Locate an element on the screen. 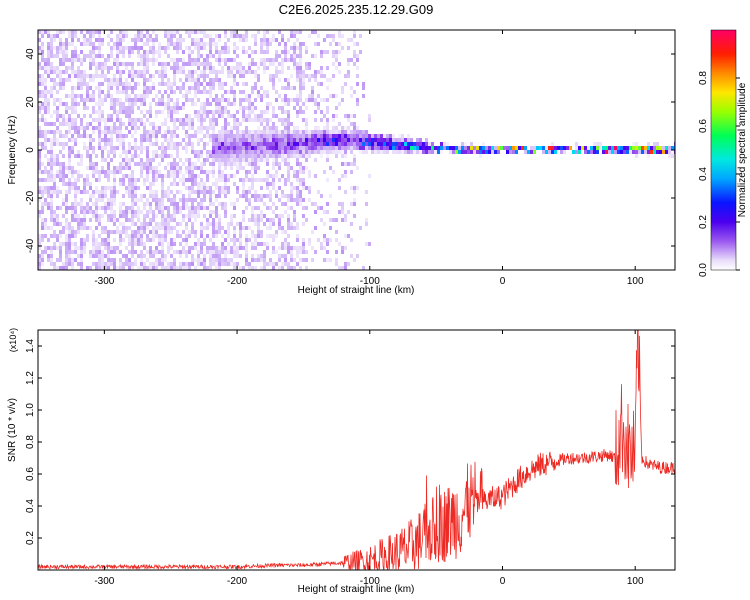 Image resolution: width=750 pixels, height=600 pixels. colorbar-tick-label: 0.8 is located at coordinates (703, 78).